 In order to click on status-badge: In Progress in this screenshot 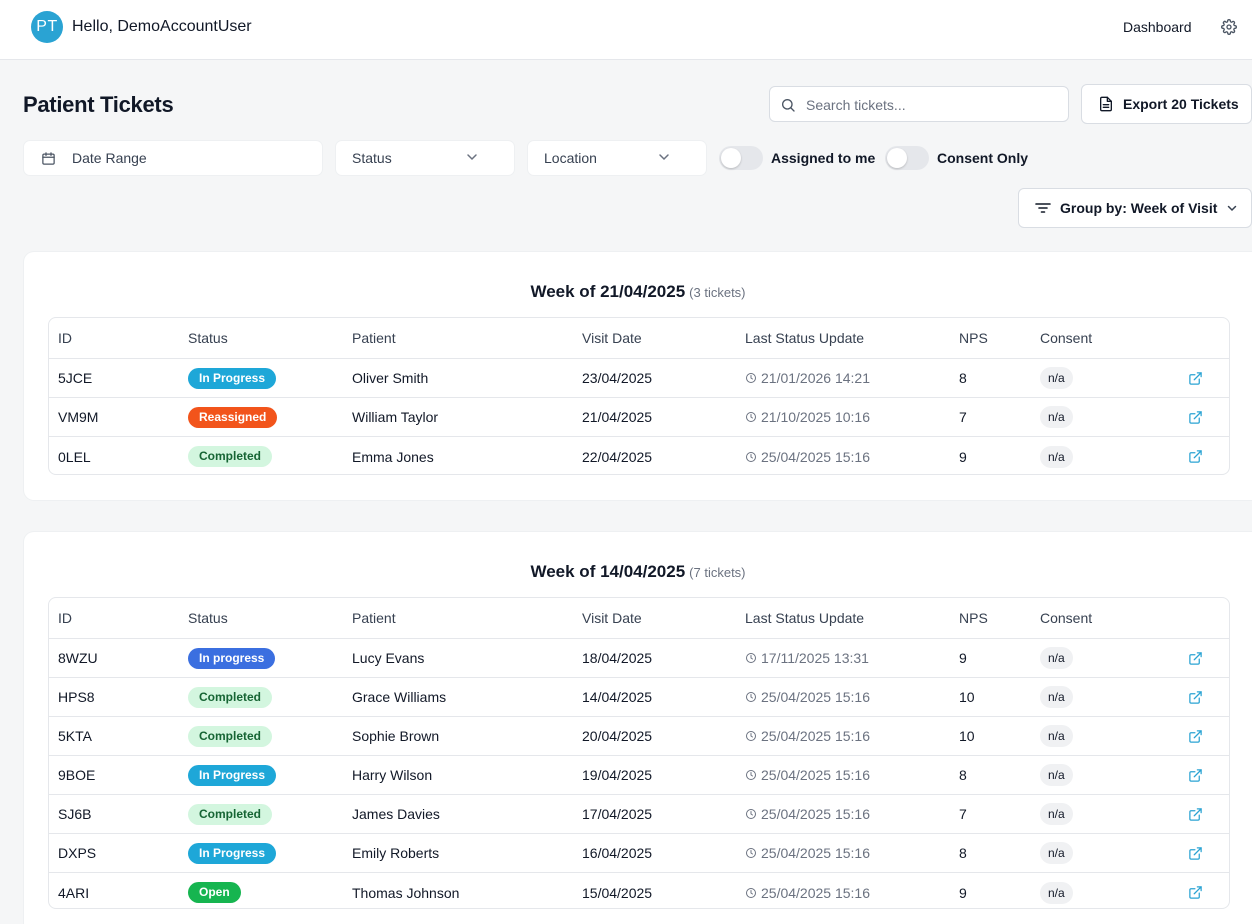, I will do `click(232, 775)`.